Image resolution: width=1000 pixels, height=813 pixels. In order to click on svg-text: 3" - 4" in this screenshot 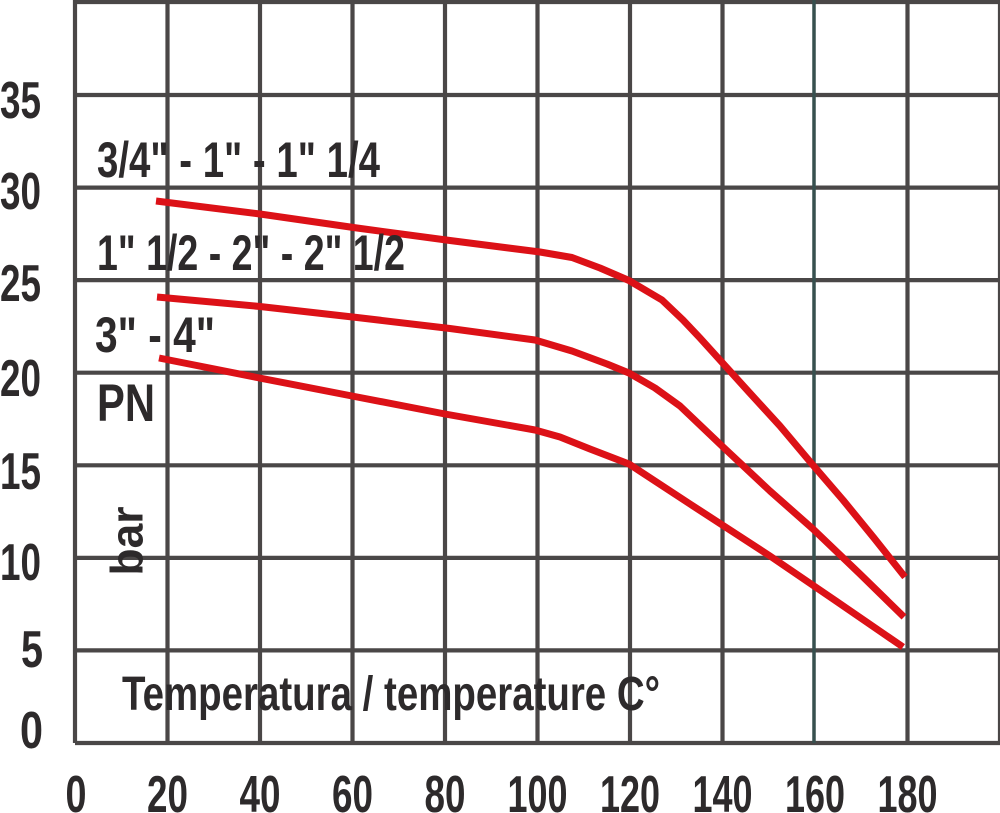, I will do `click(155, 334)`.